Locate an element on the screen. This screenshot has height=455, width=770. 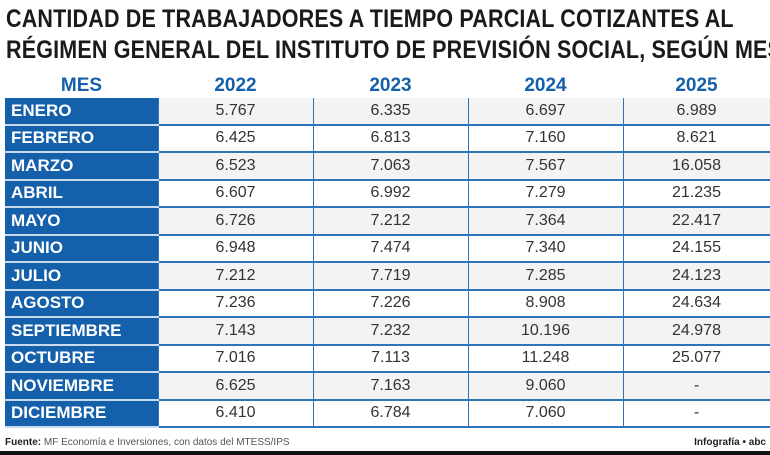
table-row: MARZO 6.523 7.063 7.567 16.058 is located at coordinates (387, 166).